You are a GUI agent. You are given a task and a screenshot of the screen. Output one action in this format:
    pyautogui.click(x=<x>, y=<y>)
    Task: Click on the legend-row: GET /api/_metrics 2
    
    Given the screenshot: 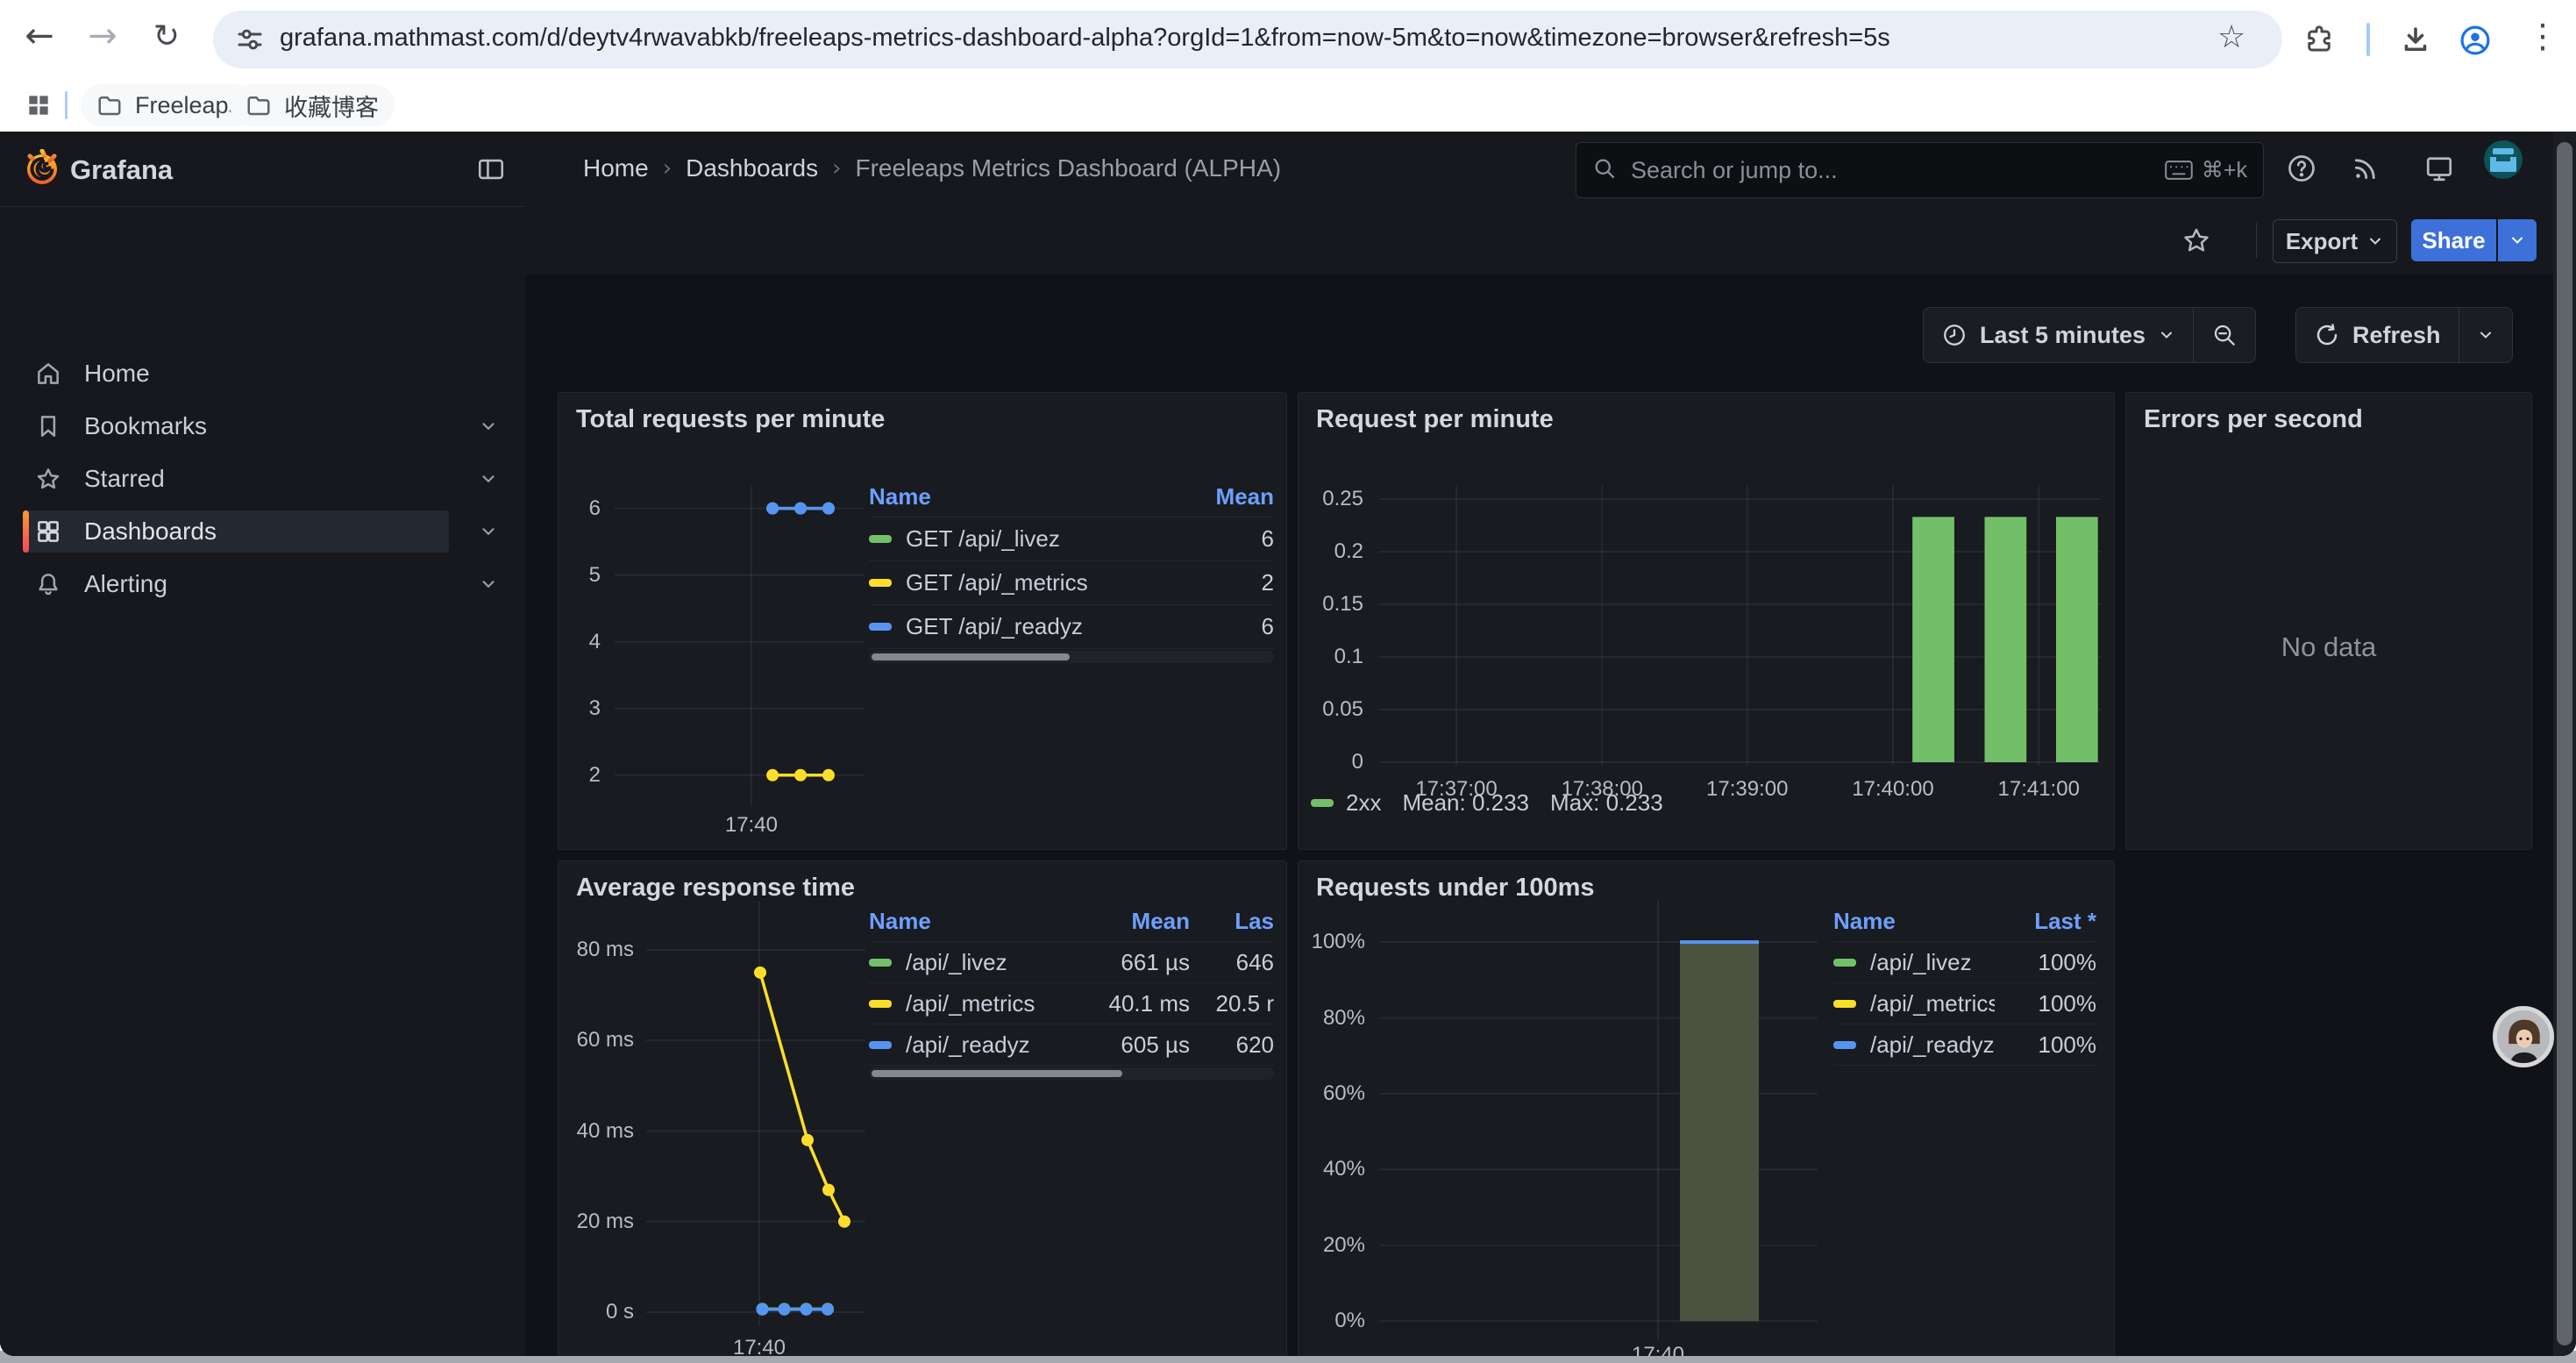 What is the action you would take?
    pyautogui.click(x=1071, y=583)
    